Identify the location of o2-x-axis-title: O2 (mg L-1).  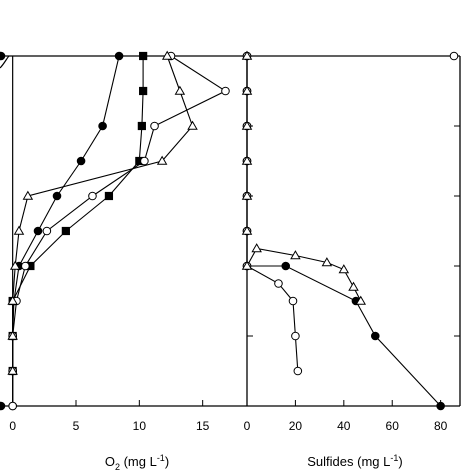
(137, 462).